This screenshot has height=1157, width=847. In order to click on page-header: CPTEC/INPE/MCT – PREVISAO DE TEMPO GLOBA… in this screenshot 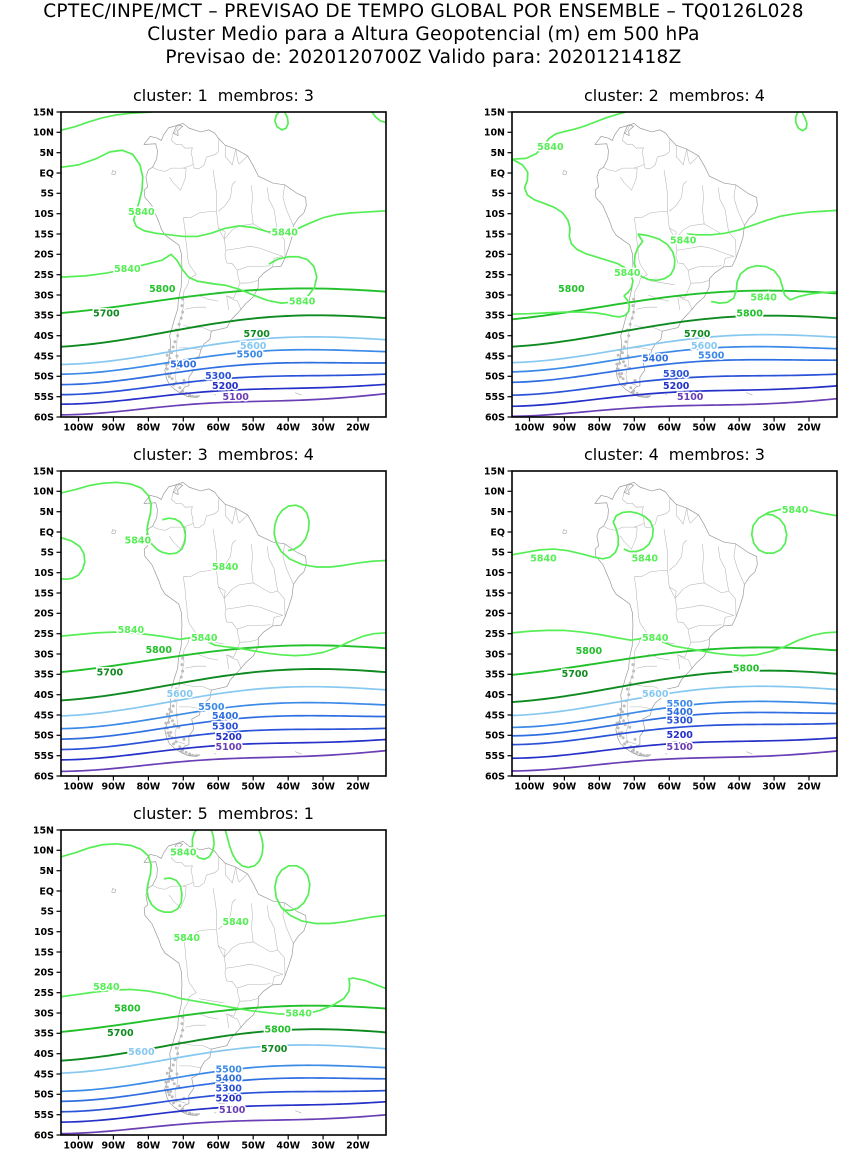, I will do `click(423, 34)`.